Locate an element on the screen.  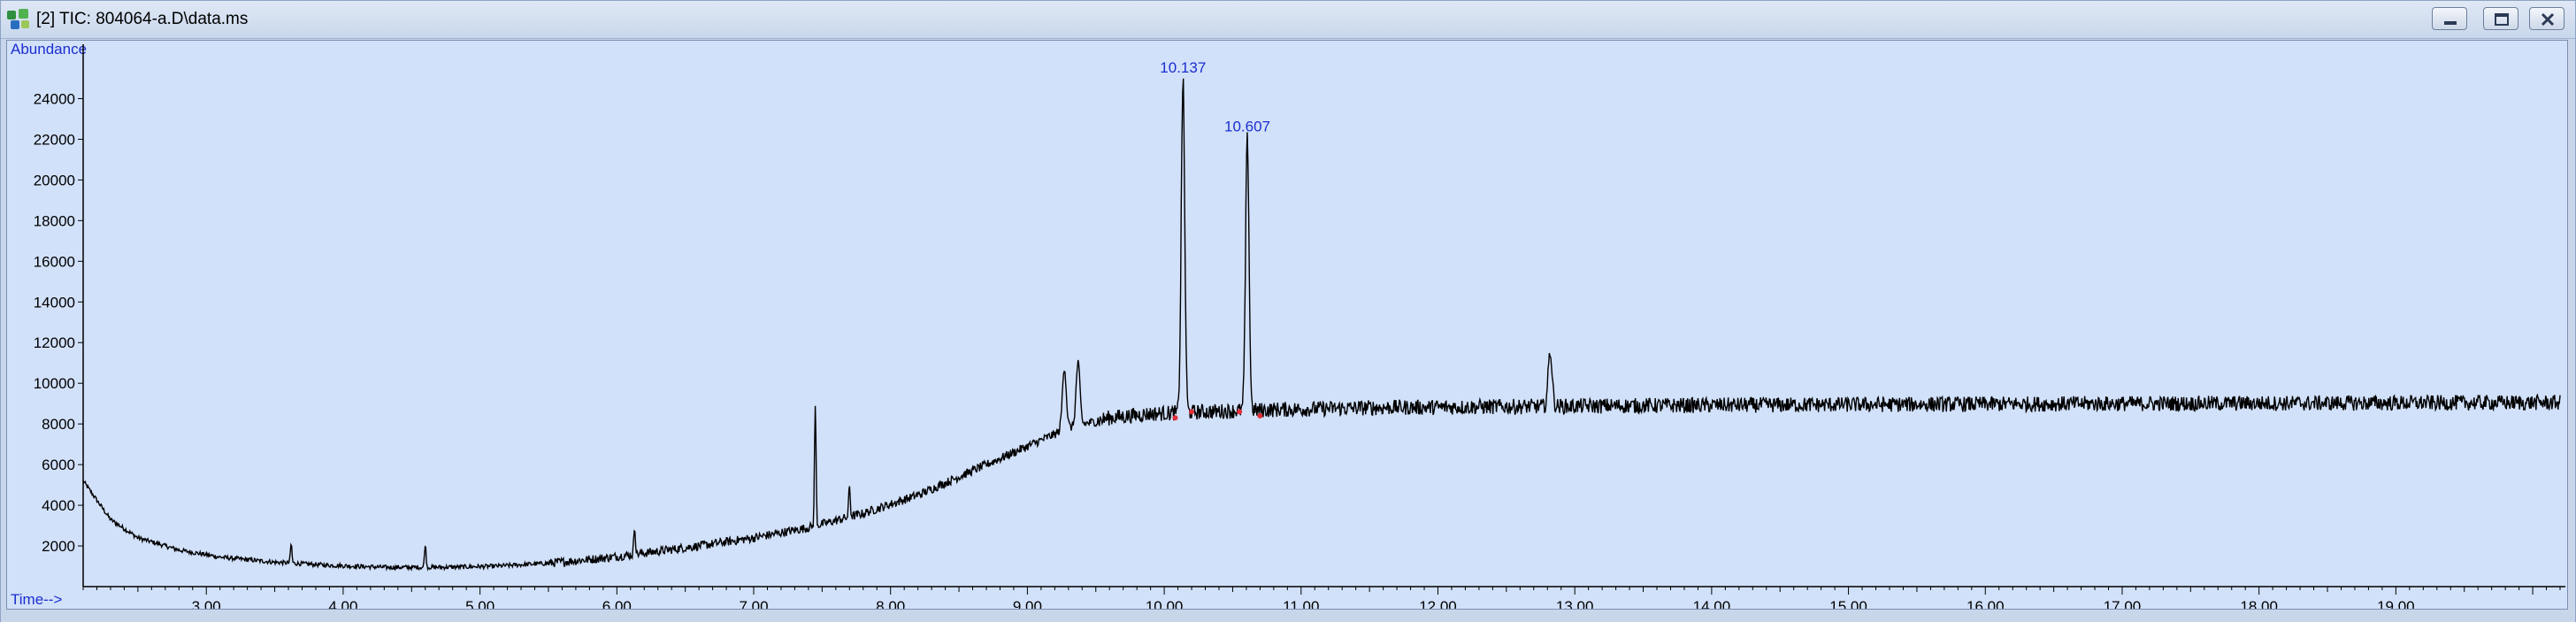
restore-icon is located at coordinates (2502, 19).